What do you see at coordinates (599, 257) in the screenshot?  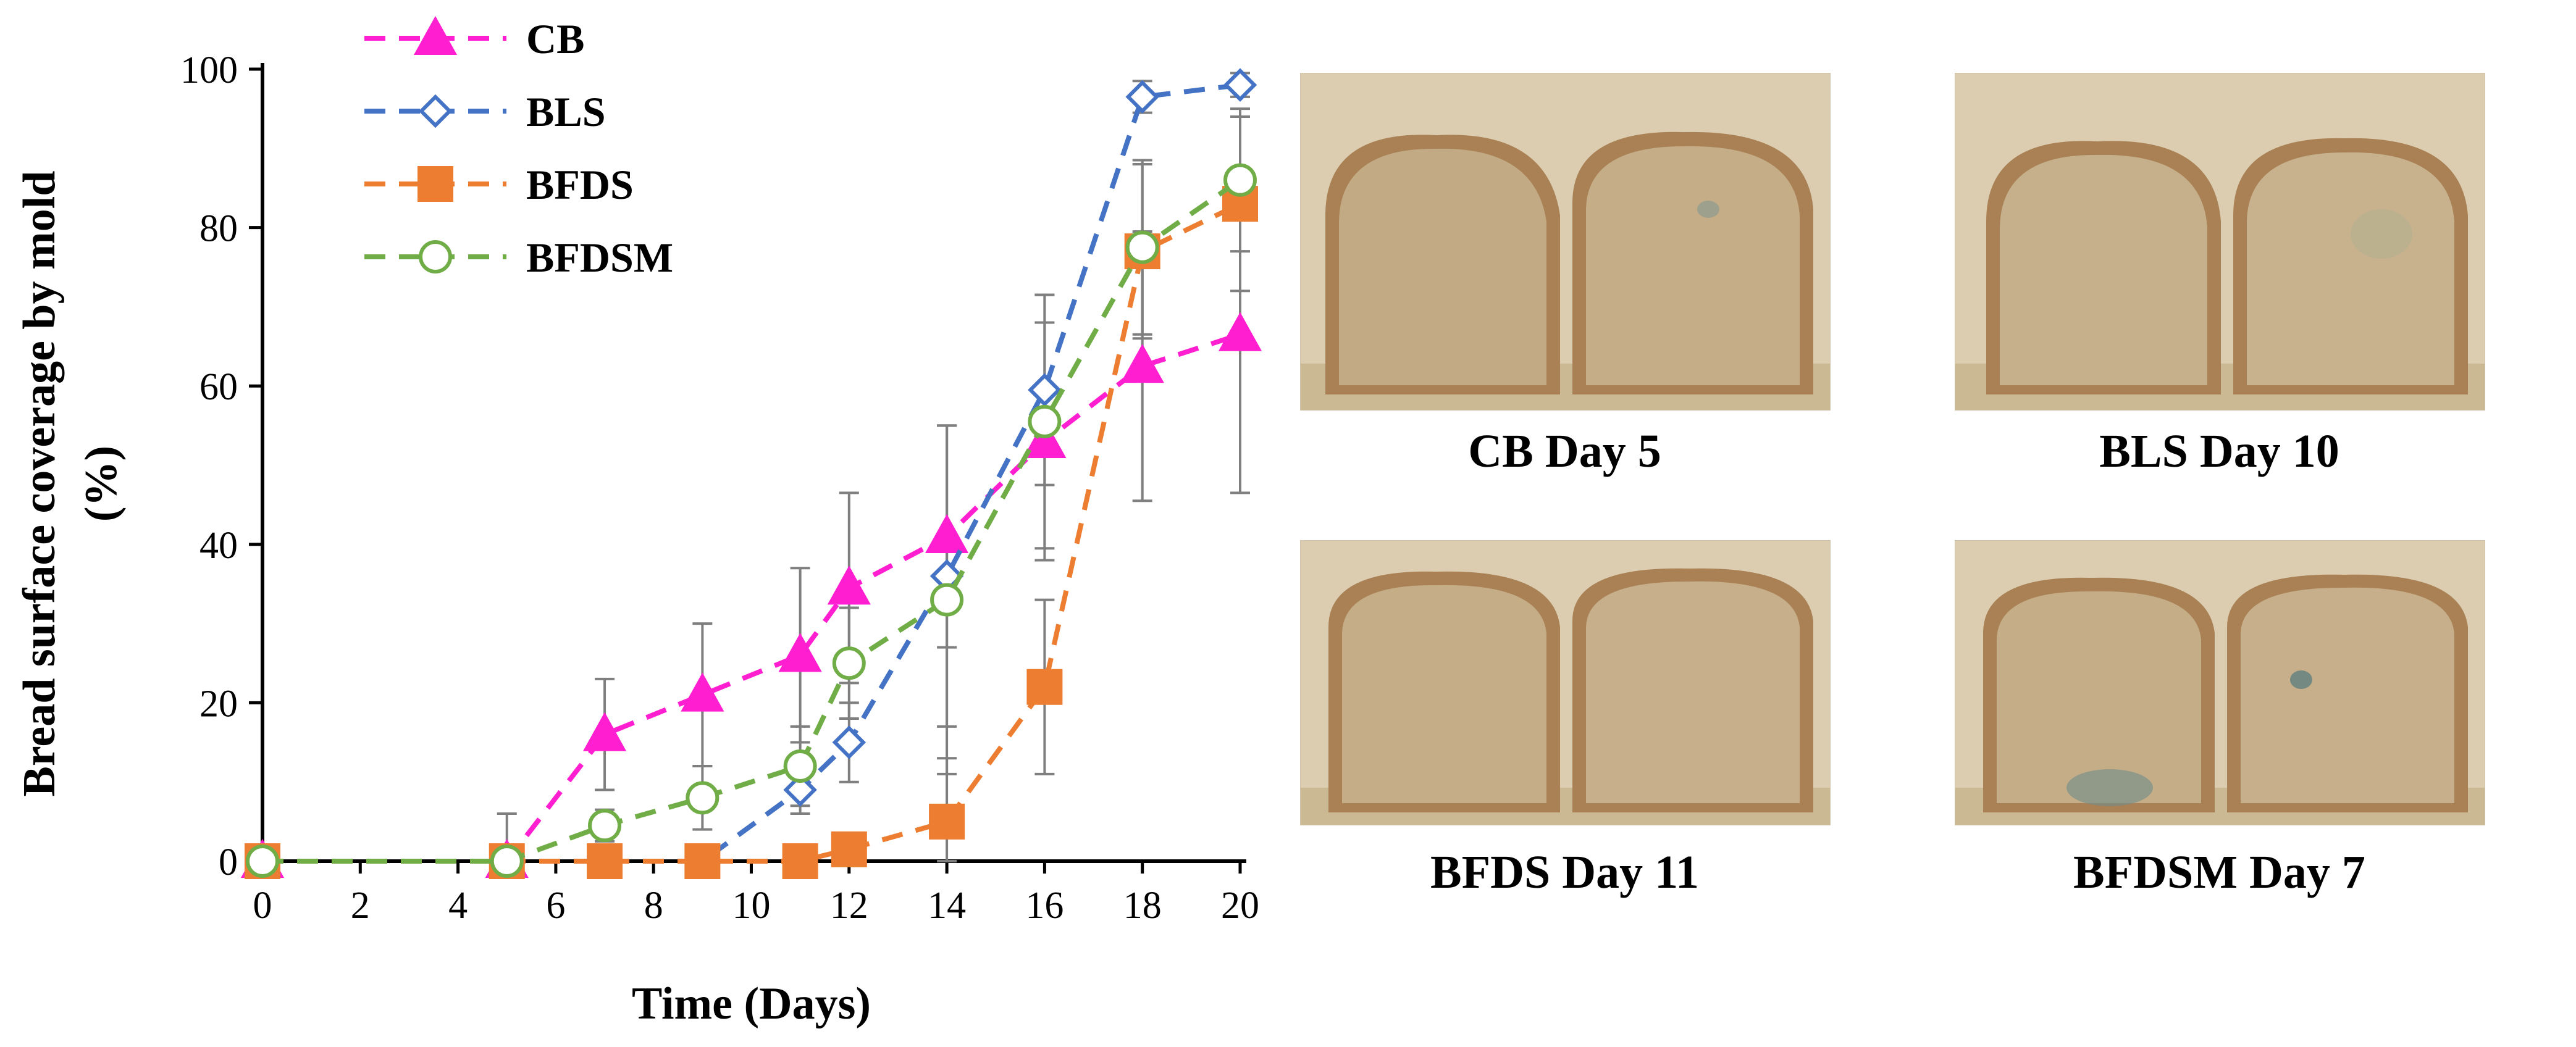 I see `legend-label: BFDSM` at bounding box center [599, 257].